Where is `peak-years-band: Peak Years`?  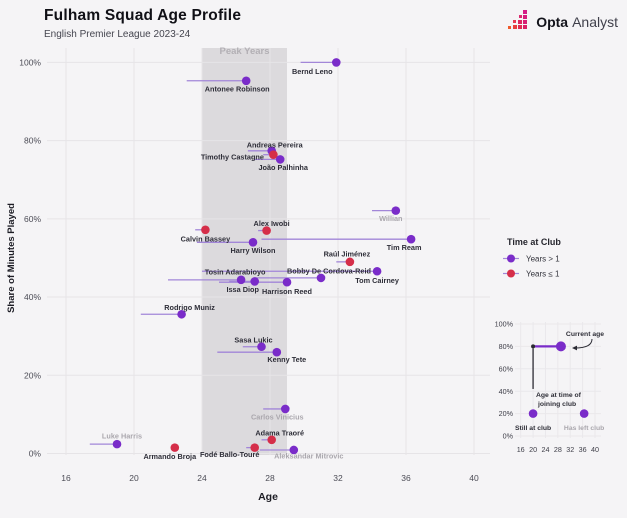
peak-years-band: Peak Years is located at coordinates (244, 250).